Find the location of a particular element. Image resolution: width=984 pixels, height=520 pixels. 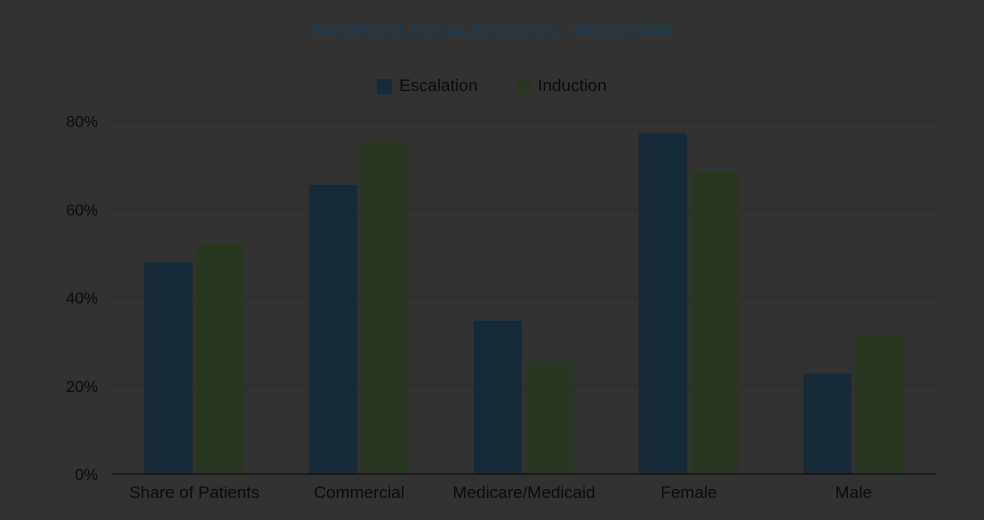

bar-escalation-male is located at coordinates (827, 423).